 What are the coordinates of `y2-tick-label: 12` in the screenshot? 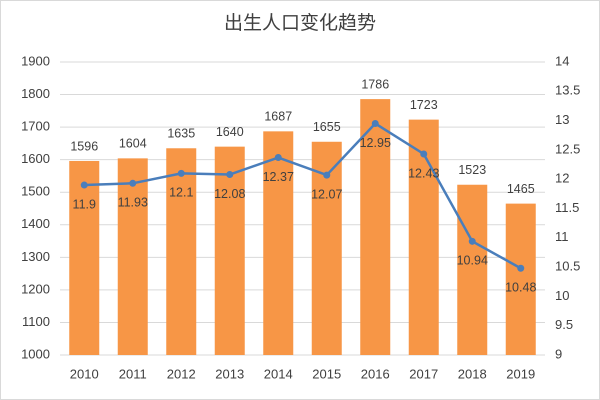 It's located at (562, 178).